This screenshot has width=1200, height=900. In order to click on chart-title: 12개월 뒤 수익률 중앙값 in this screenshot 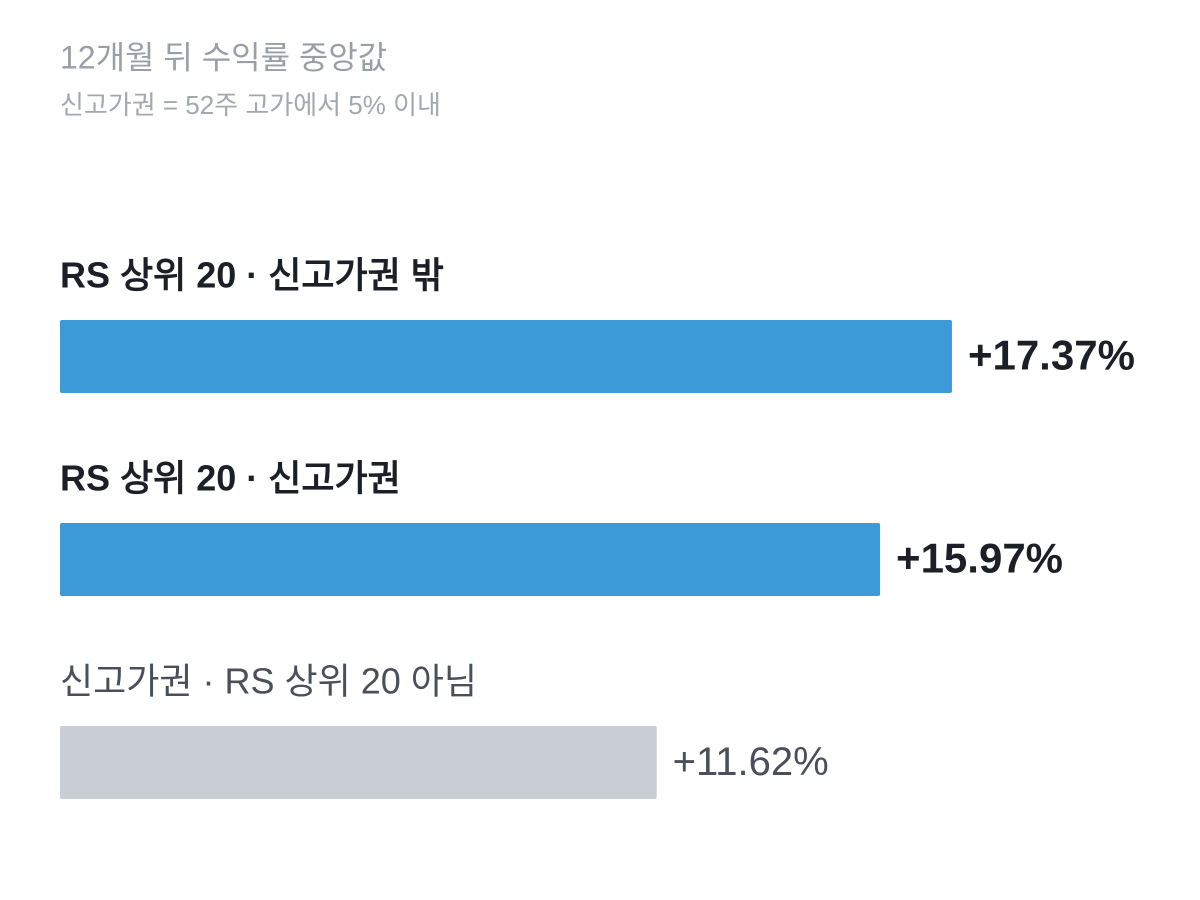, I will do `click(223, 57)`.